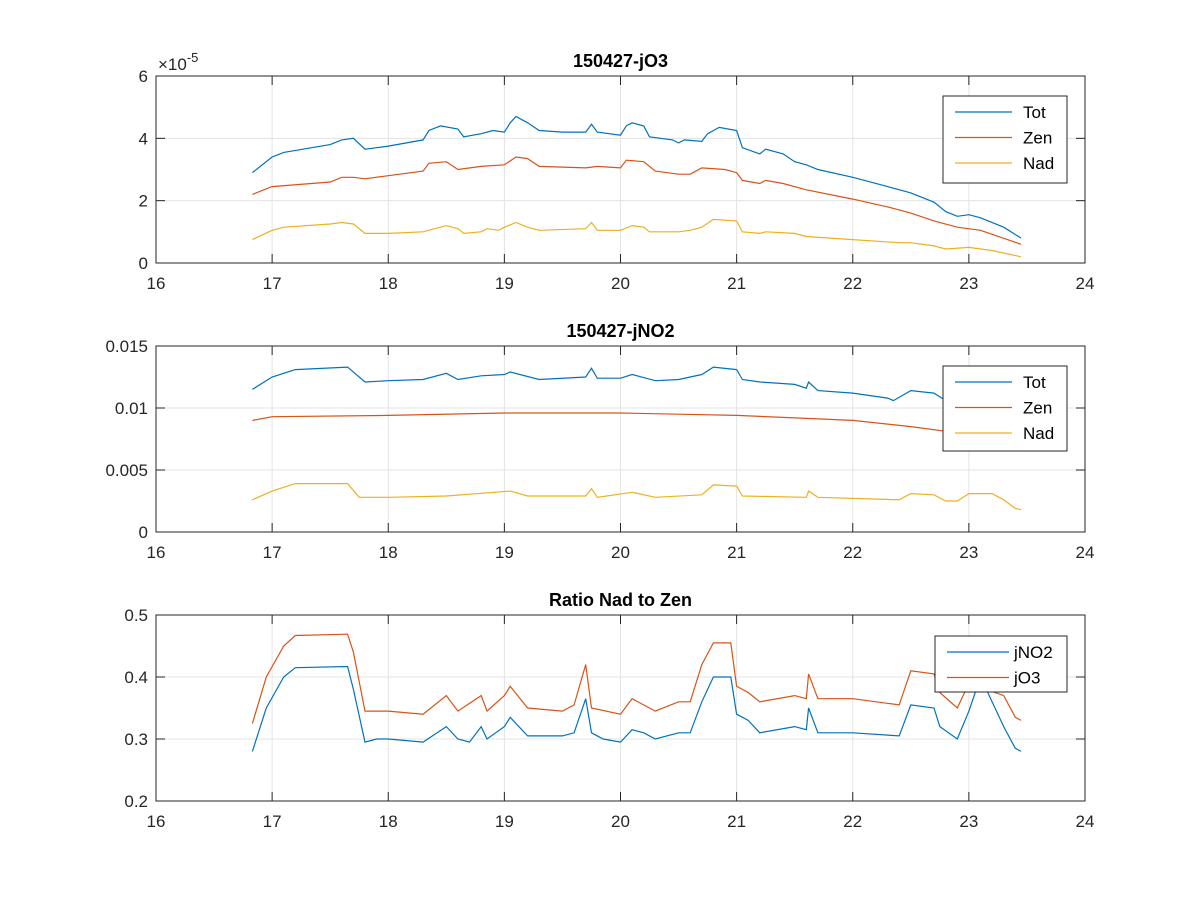 This screenshot has width=1200, height=905. I want to click on legend-label: jO3, so click(1026, 678).